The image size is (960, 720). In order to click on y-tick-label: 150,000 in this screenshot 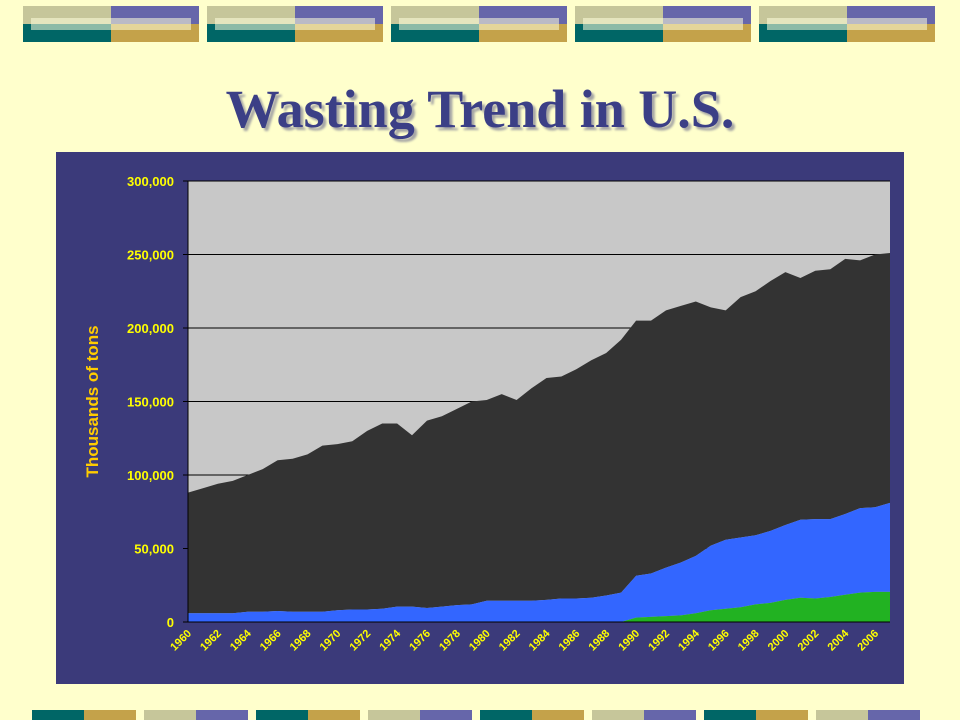, I will do `click(150, 402)`.